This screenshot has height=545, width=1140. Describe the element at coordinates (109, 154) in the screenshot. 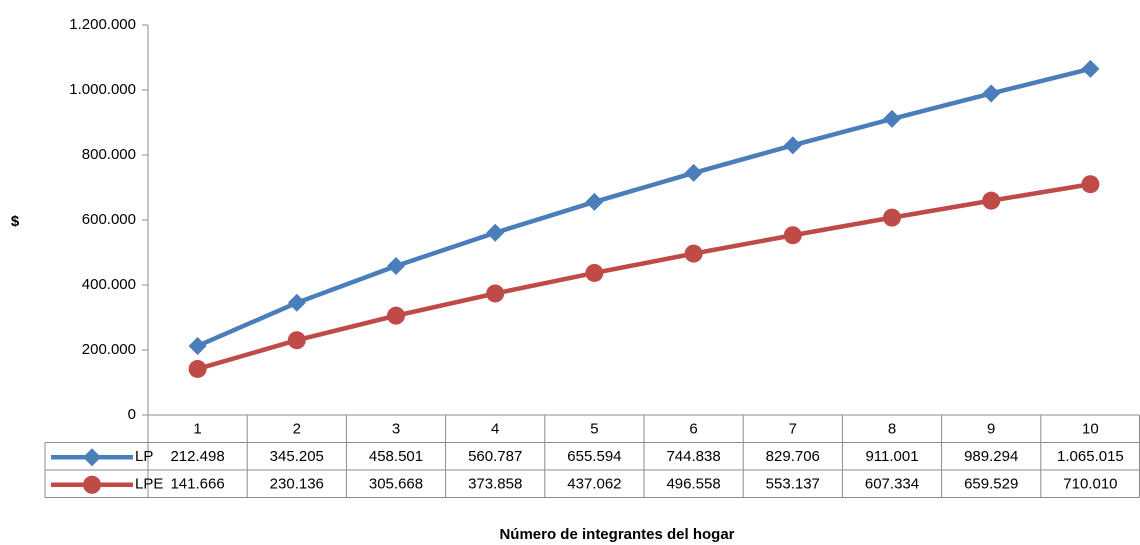

I see `y-tick-label: 800.000` at that location.